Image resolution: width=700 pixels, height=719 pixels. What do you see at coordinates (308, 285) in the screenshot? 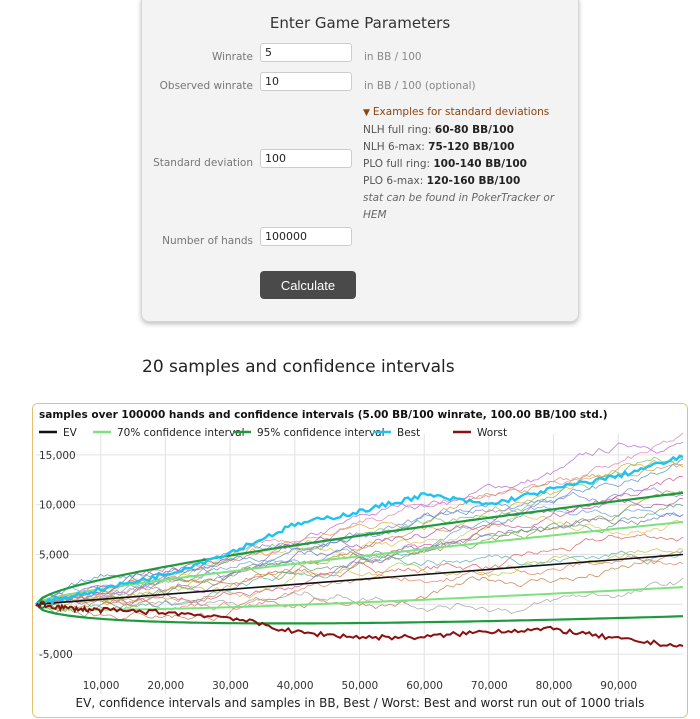
I see `calculate-button: Calculate` at bounding box center [308, 285].